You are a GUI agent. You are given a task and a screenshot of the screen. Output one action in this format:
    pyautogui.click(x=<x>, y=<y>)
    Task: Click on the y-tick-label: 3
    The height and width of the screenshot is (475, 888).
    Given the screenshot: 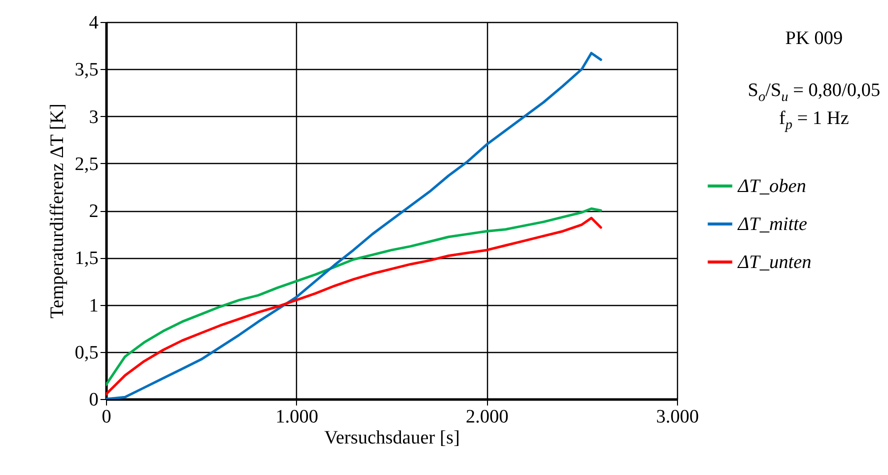 What is the action you would take?
    pyautogui.click(x=93, y=117)
    